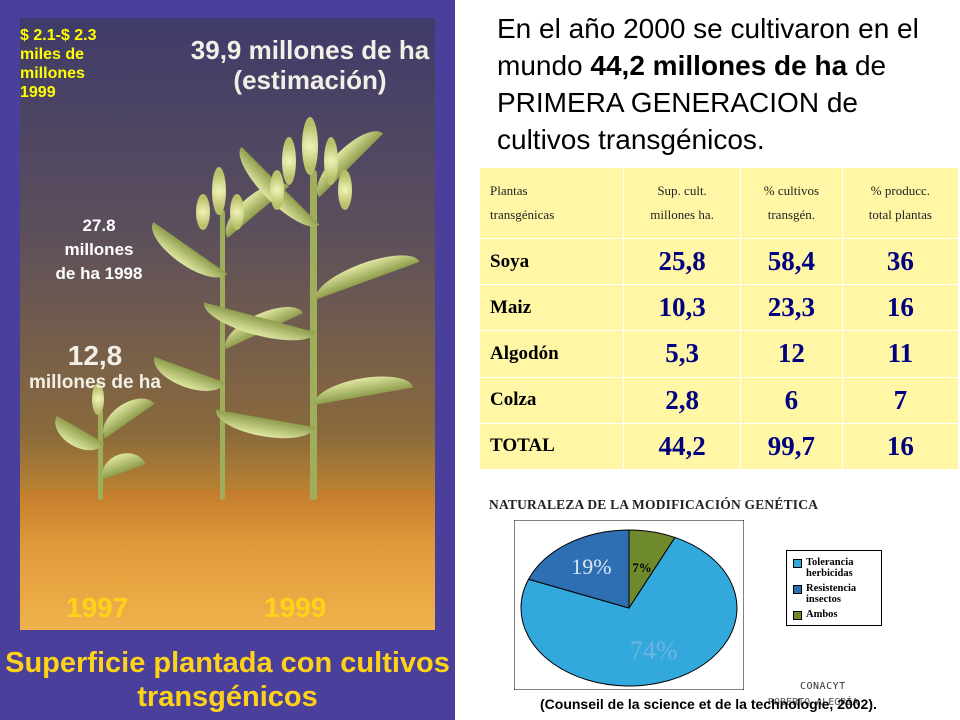 This screenshot has height=720, width=960. Describe the element at coordinates (719, 65) in the screenshot. I see `headline-bold: 44,2 millones de ha` at that location.